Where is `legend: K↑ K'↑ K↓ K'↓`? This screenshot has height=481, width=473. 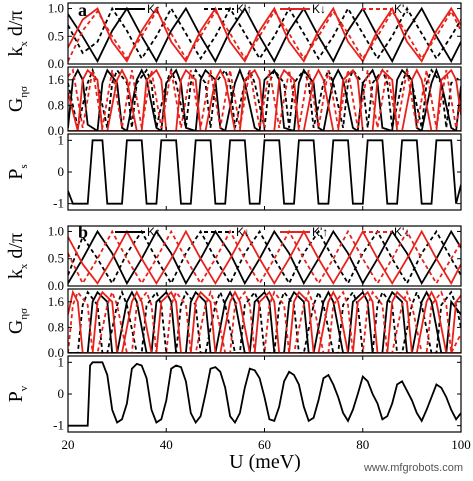 legend: K↑ K'↑ K↓ K'↓ is located at coordinates (262, 9).